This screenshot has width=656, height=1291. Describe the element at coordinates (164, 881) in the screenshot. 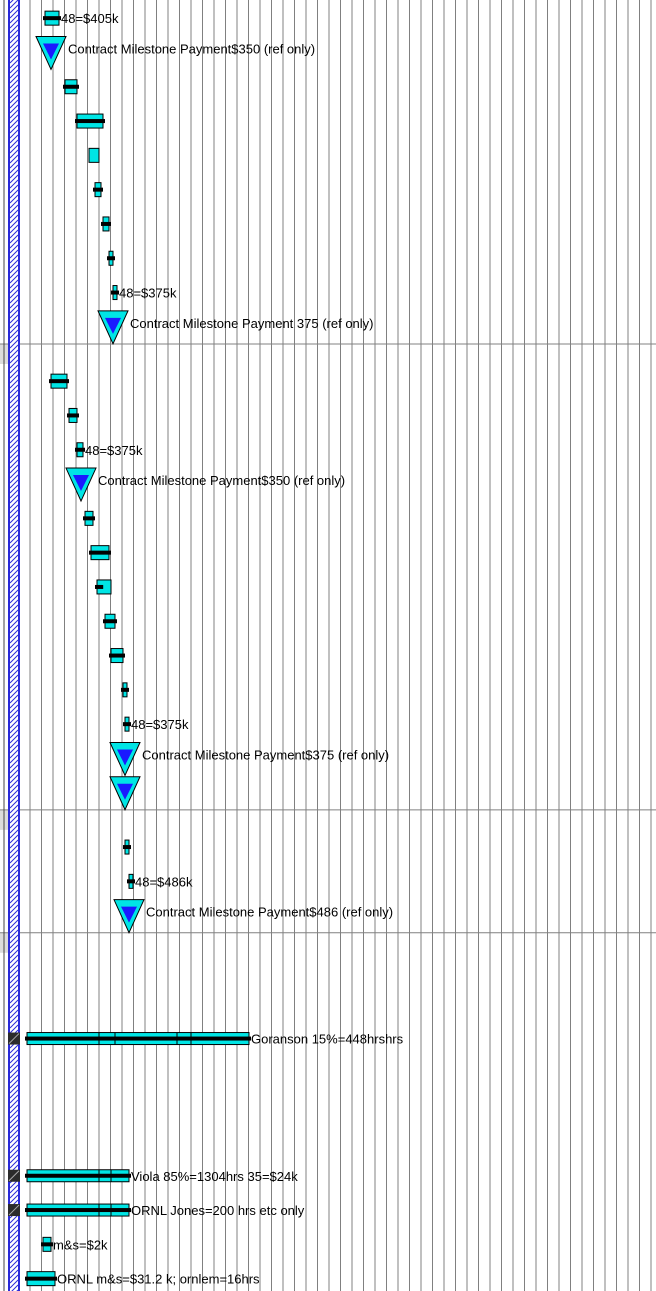

I see `task-label: 48=$486k` at that location.